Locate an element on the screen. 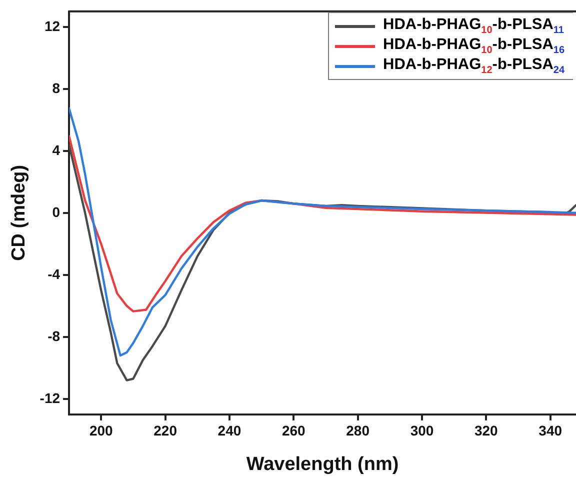 The height and width of the screenshot is (484, 576). y-axis-title: CD (mdeg) is located at coordinates (19, 212).